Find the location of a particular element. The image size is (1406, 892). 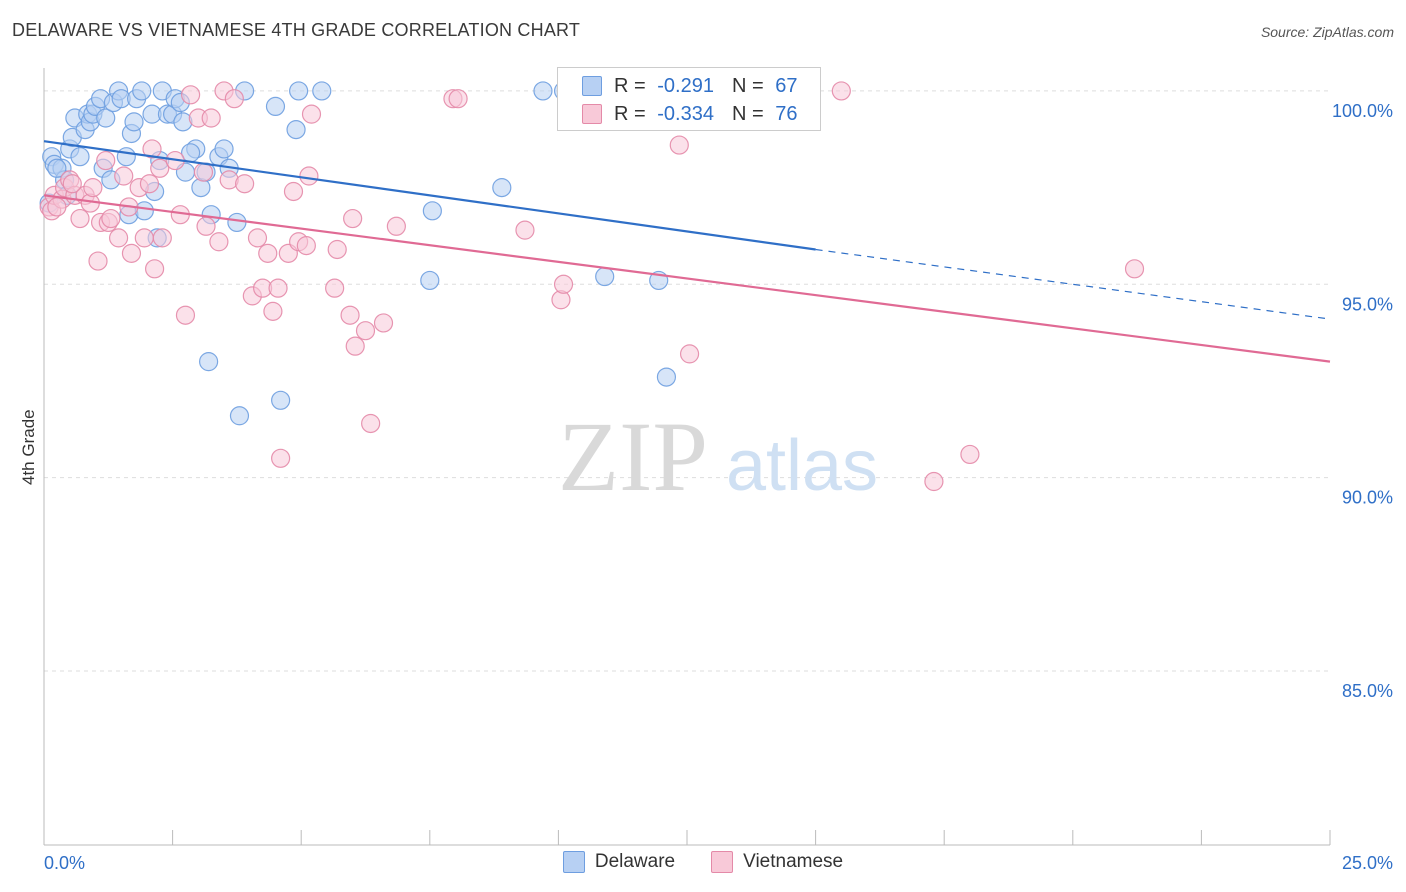

x-tick-label: 0.0% is located at coordinates (64, 863).